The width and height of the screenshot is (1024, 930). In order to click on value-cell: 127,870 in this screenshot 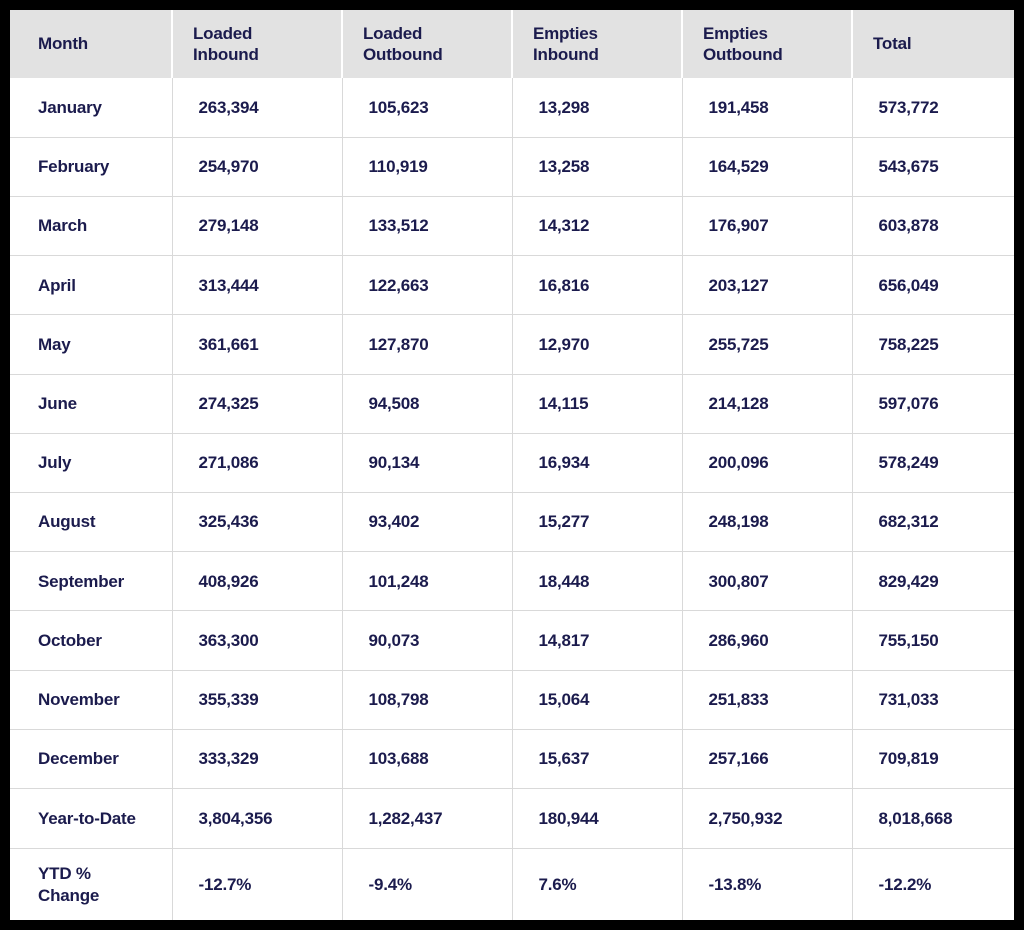, I will do `click(427, 344)`.